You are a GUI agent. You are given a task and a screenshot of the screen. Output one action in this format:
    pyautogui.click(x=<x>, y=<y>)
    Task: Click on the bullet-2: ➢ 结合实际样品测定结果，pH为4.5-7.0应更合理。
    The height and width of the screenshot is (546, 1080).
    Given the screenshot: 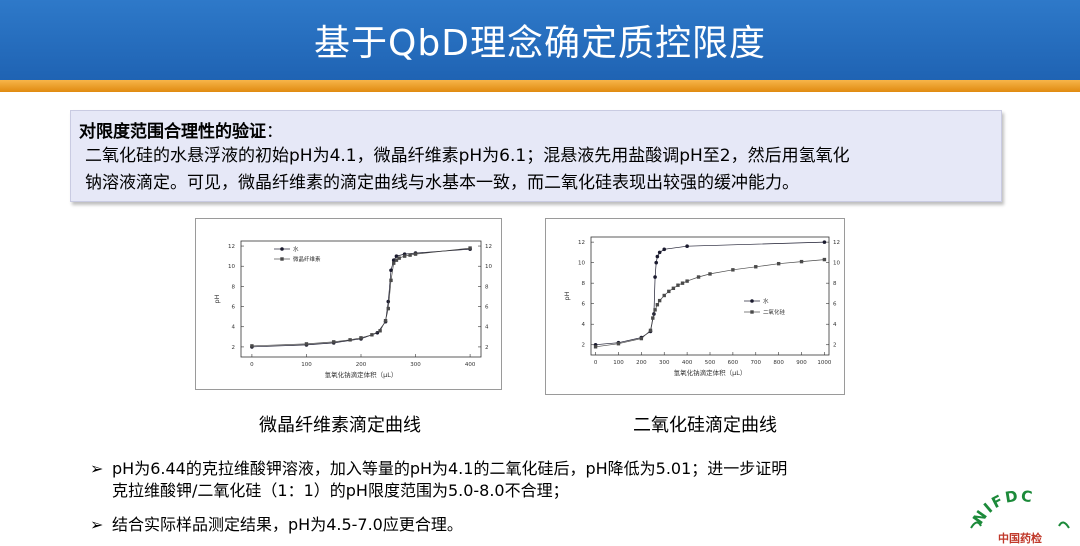 What is the action you would take?
    pyautogui.click(x=276, y=525)
    